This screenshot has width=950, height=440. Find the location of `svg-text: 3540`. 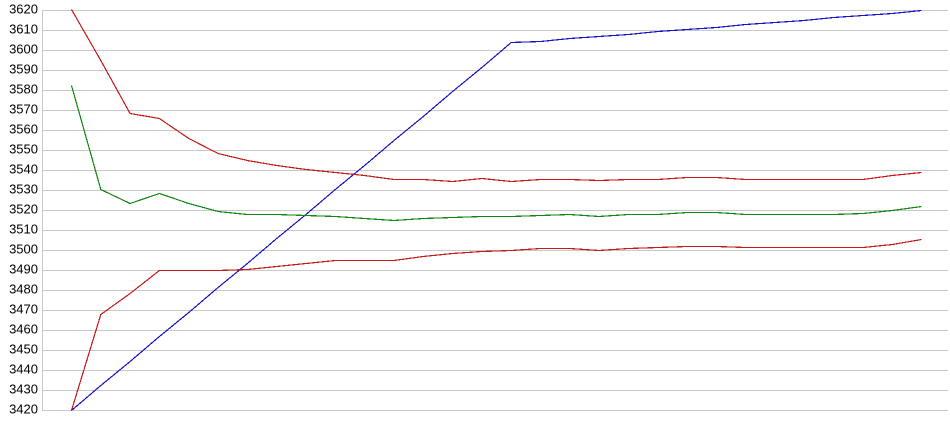

svg-text: 3540 is located at coordinates (23, 168).